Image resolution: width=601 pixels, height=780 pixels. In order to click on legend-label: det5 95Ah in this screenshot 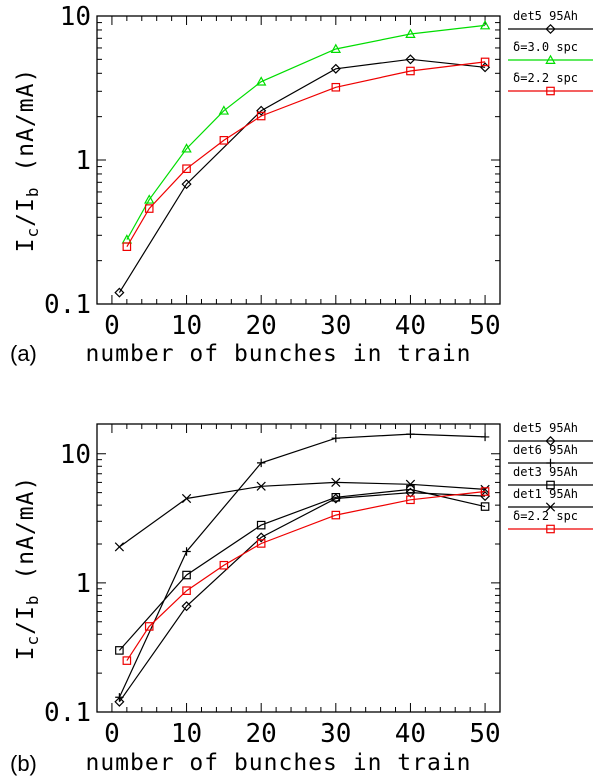, I will do `click(545, 16)`.